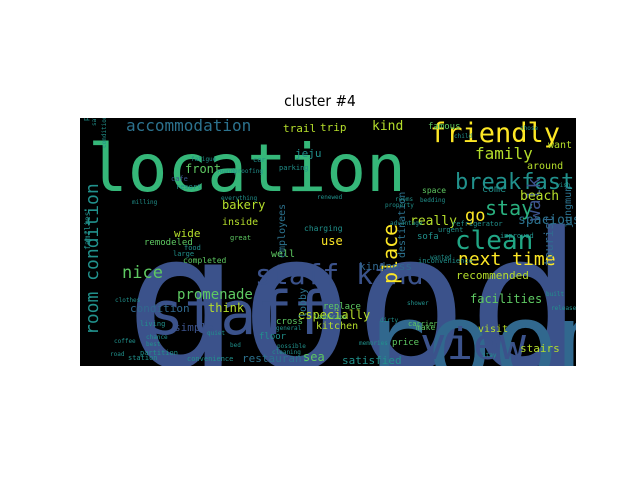 The image size is (640, 480). I want to click on cloud-word: space, so click(434, 190).